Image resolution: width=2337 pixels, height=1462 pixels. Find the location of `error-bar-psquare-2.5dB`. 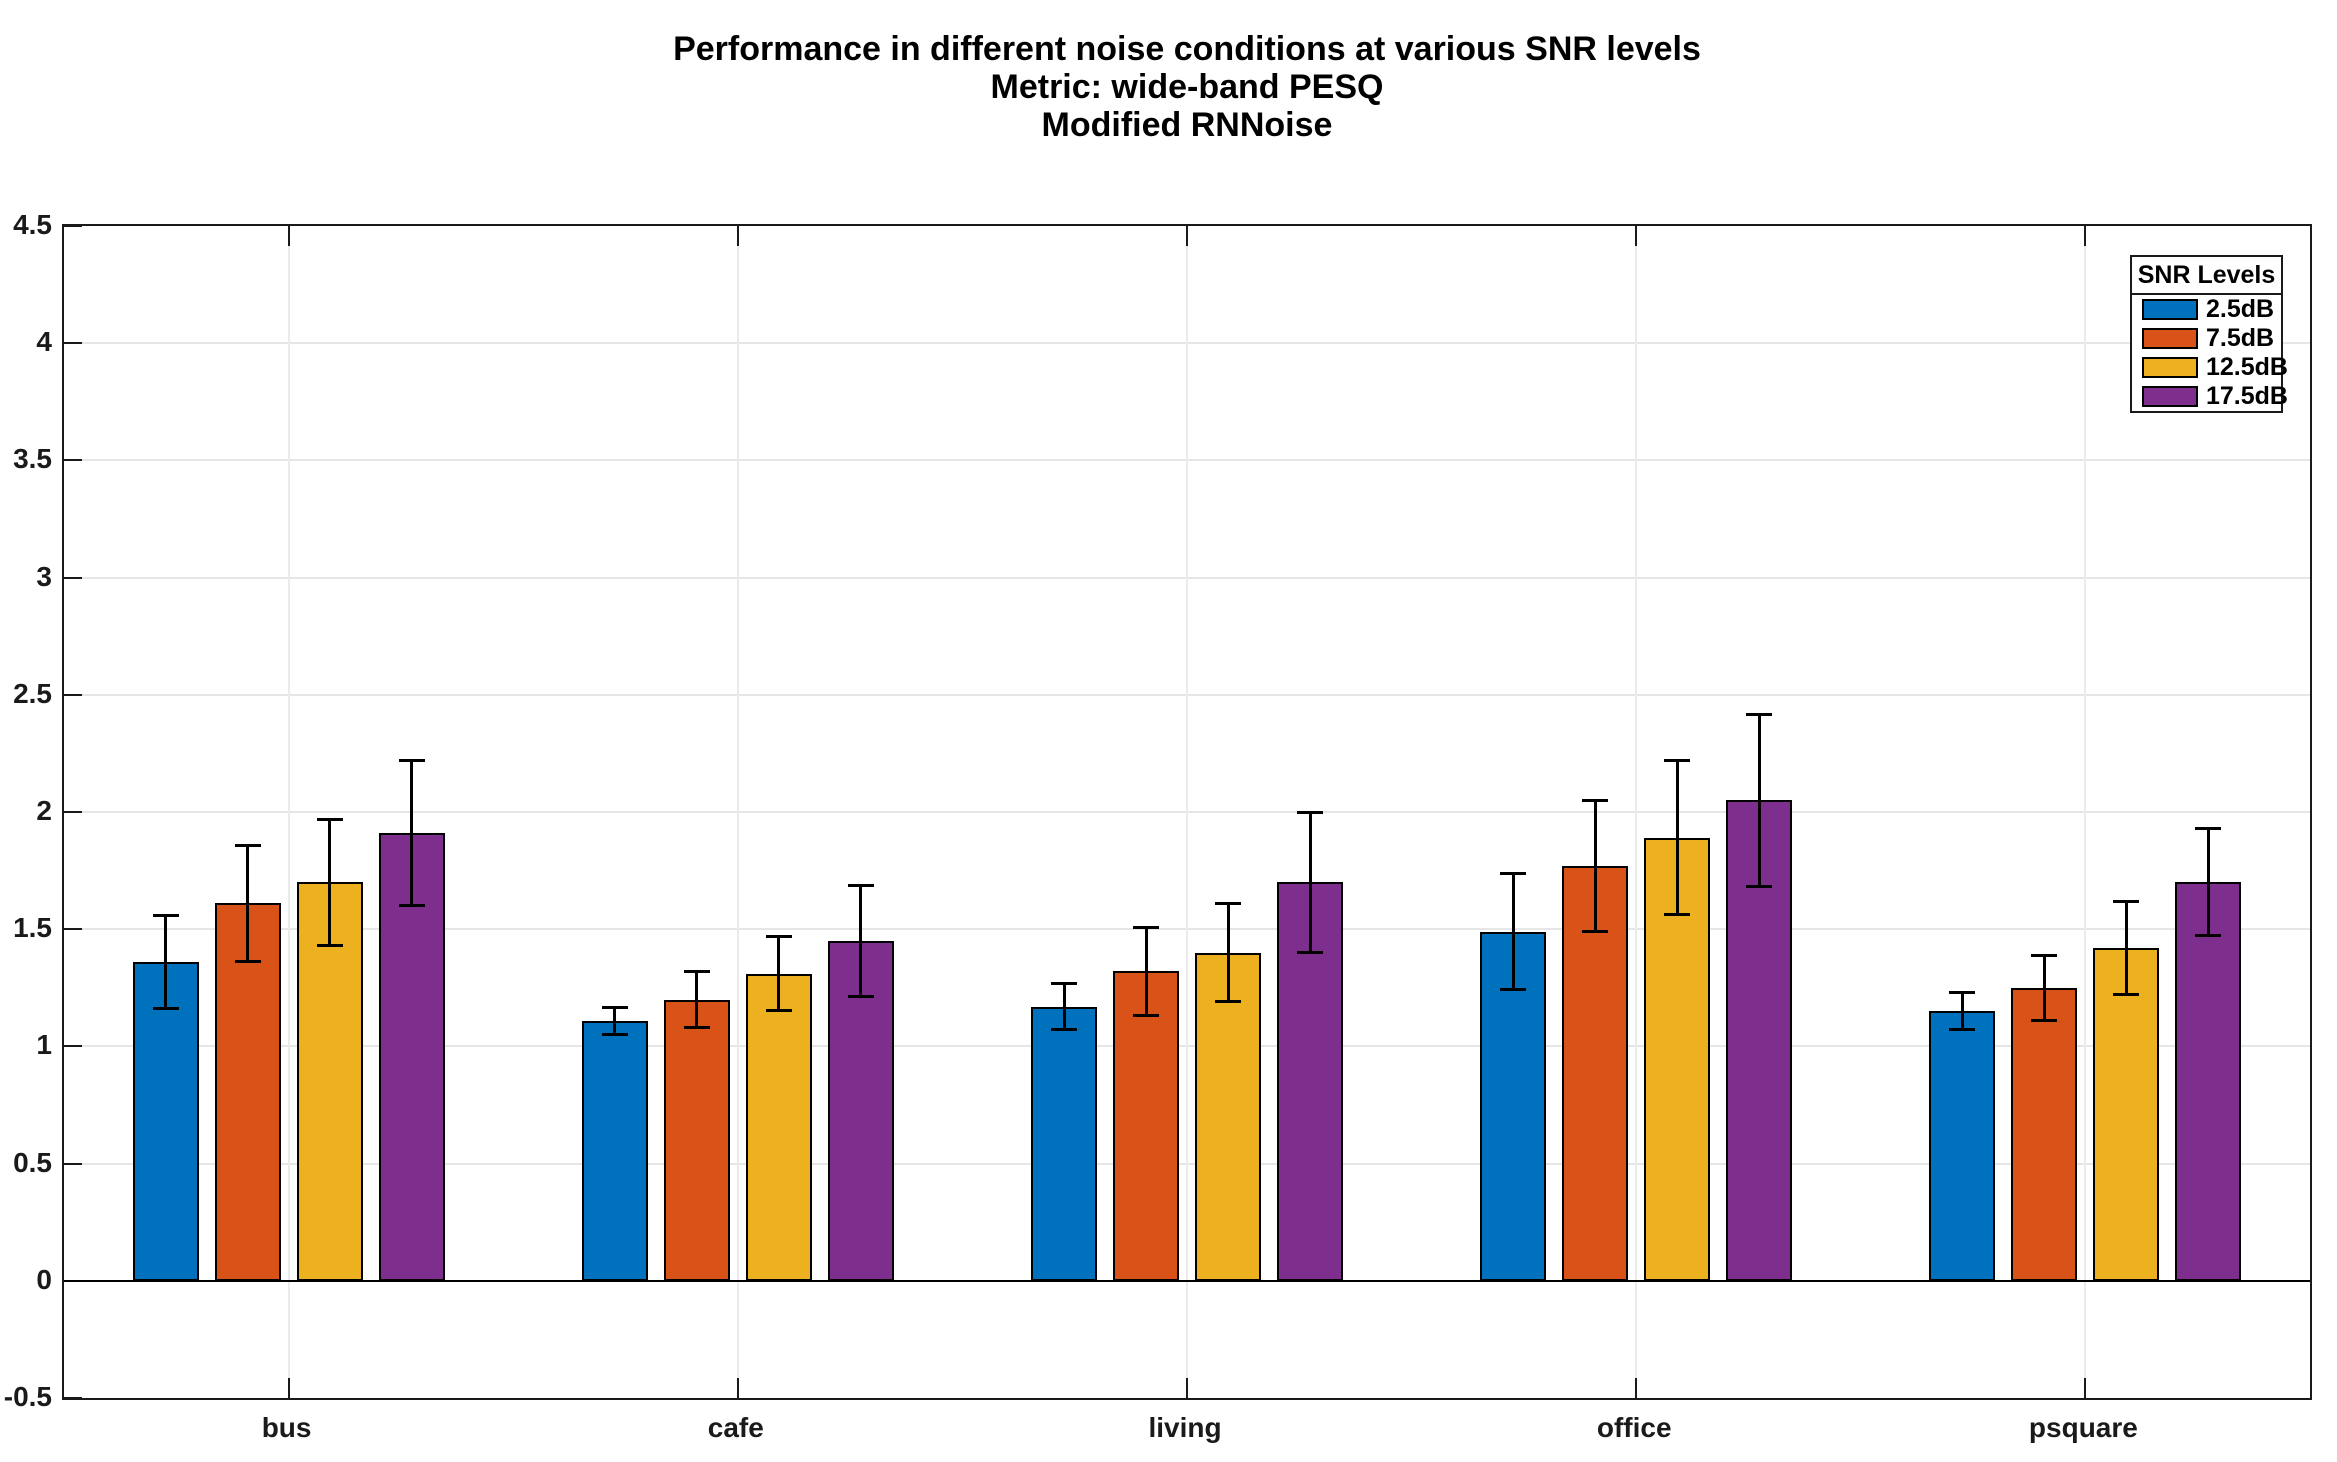

error-bar-psquare-2.5dB is located at coordinates (1962, 1011).